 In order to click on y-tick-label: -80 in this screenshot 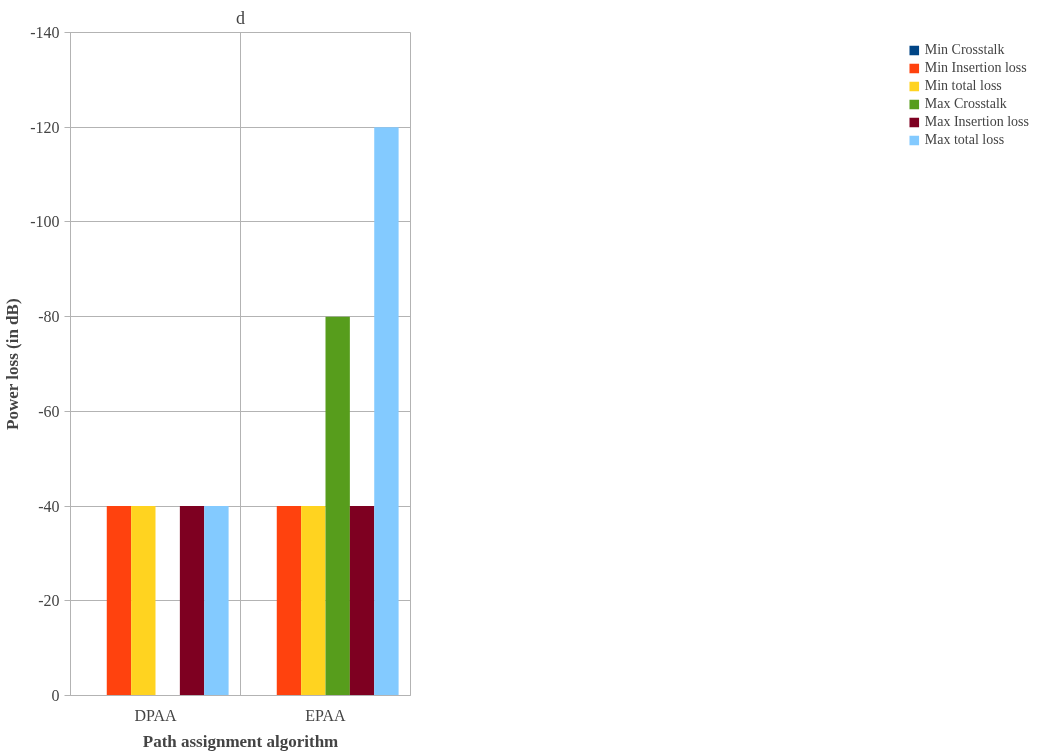, I will do `click(49, 317)`.